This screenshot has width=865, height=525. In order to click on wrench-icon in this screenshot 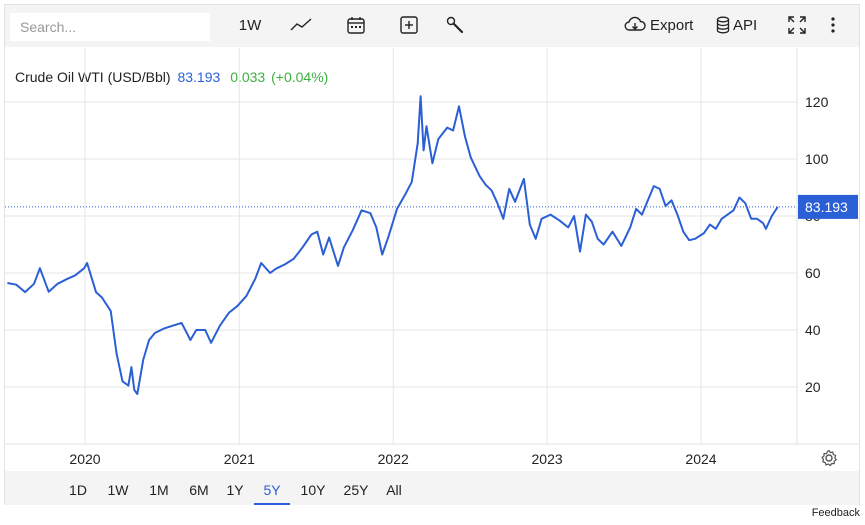, I will do `click(455, 25)`.